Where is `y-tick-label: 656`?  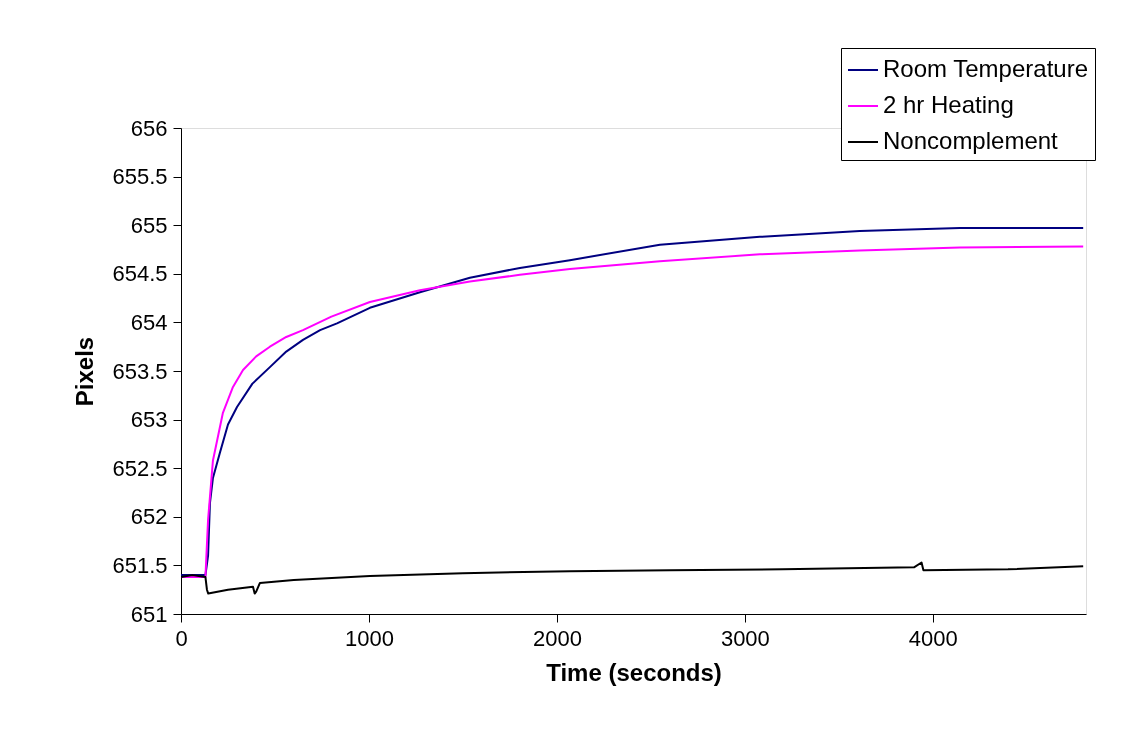
y-tick-label: 656 is located at coordinates (149, 128).